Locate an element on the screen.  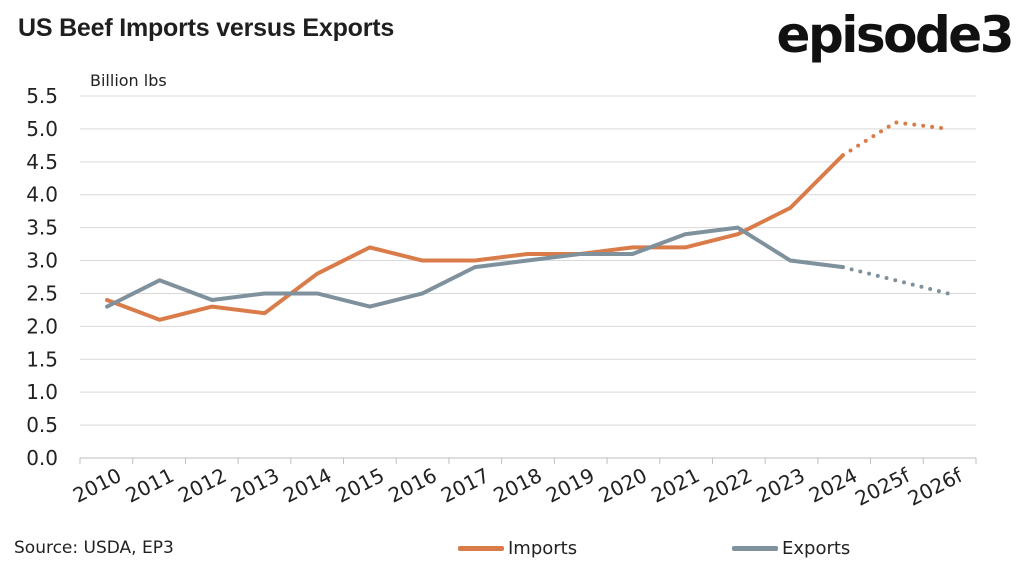
y-tick-label: 3.5 is located at coordinates (42, 228).